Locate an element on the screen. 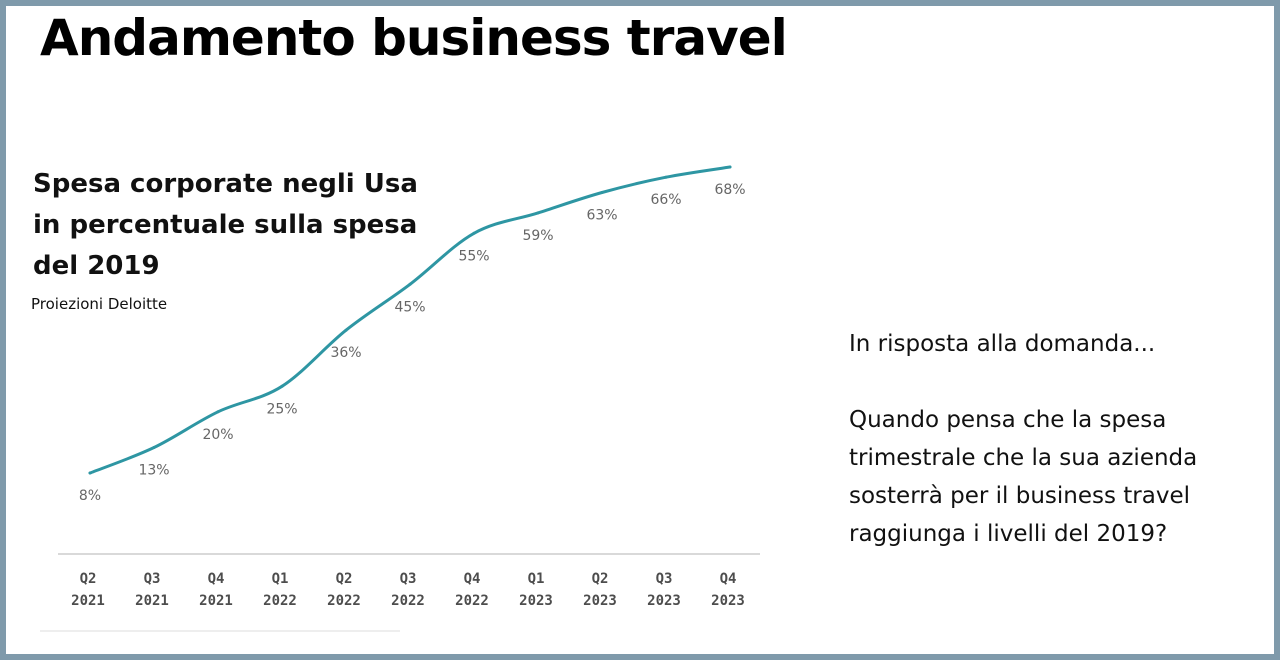  x-tick-label: Q2 2022 is located at coordinates (344, 590).